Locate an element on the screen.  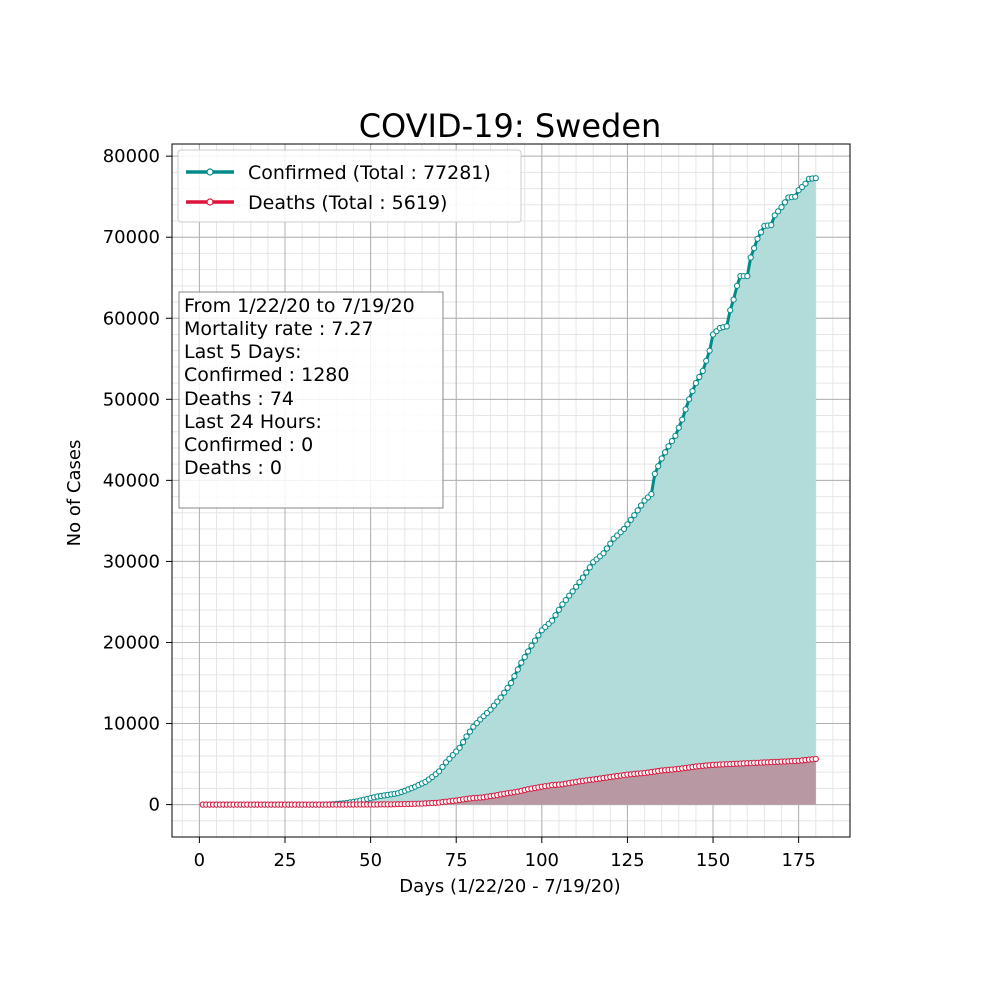
deaths-data-point is located at coordinates (815, 759).